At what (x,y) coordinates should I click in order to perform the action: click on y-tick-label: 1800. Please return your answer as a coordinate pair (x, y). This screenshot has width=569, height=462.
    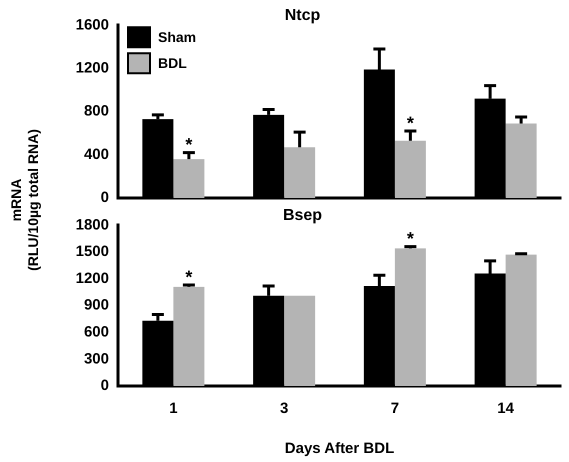
    Looking at the image, I should click on (92, 225).